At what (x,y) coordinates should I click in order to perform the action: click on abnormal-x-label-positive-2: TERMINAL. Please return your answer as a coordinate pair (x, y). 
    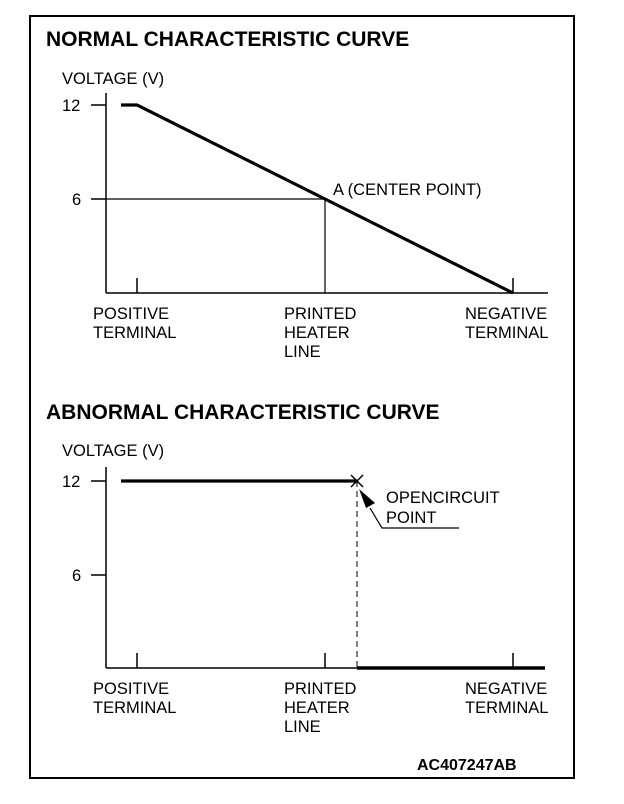
    Looking at the image, I should click on (134, 708).